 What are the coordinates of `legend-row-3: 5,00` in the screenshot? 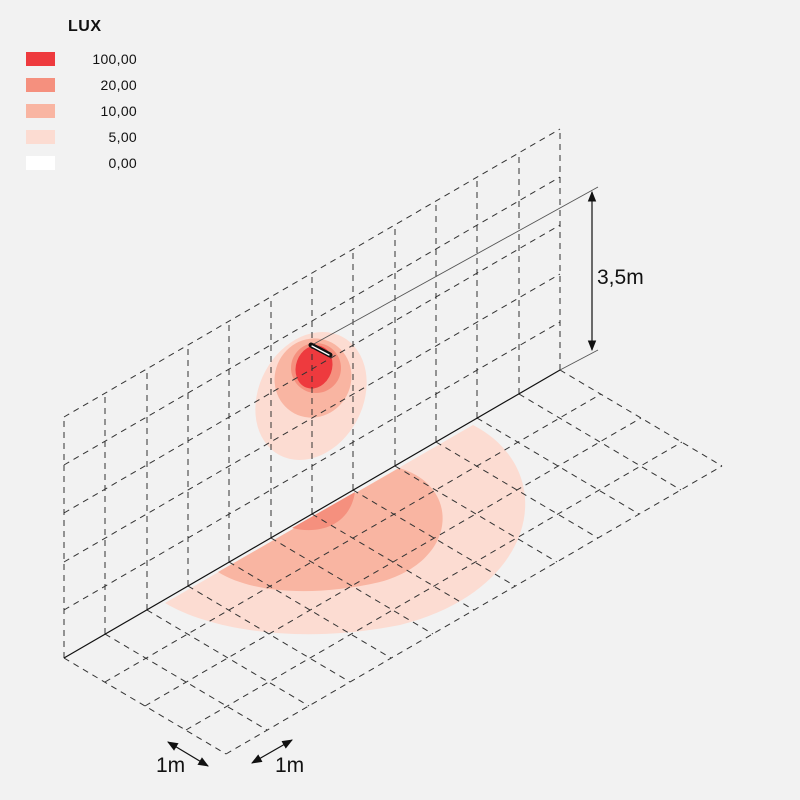 It's located at (81, 137).